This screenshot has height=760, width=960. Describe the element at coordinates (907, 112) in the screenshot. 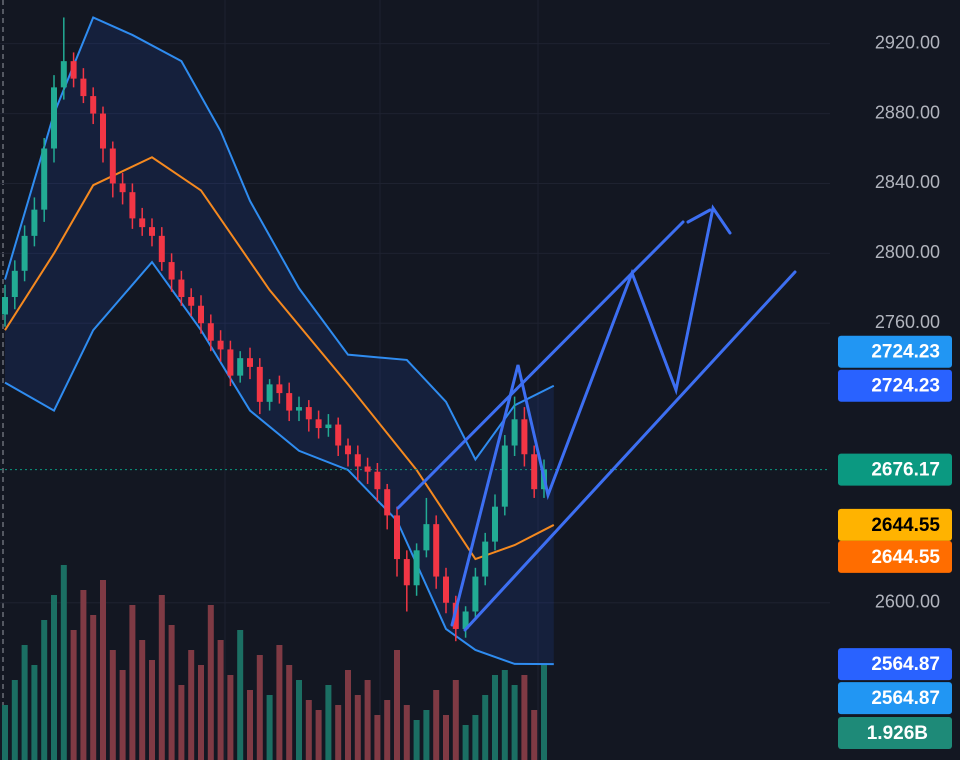

I see `y-tick-label: 2880.00` at that location.